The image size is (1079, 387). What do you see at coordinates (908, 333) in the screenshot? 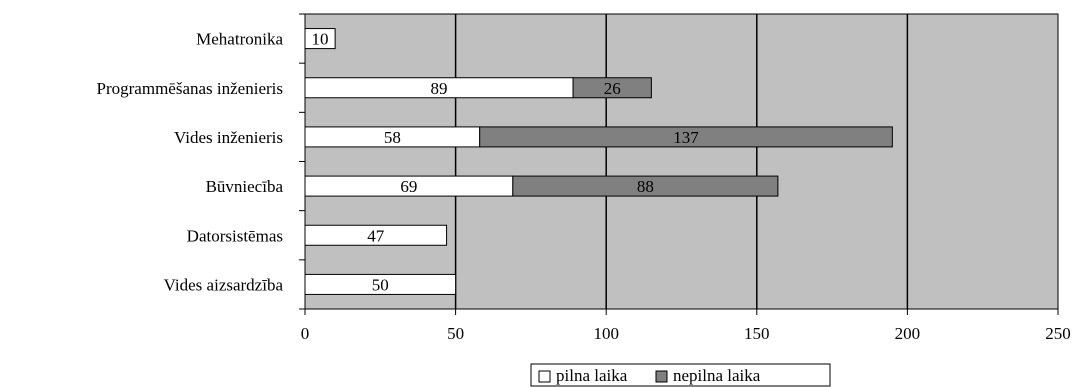
I see `x-tick-label-200: 200` at bounding box center [908, 333].